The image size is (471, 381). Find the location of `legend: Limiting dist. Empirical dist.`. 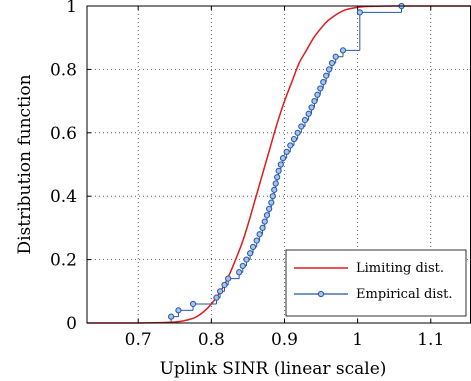

legend: Limiting dist. Empirical dist. is located at coordinates (376, 283).